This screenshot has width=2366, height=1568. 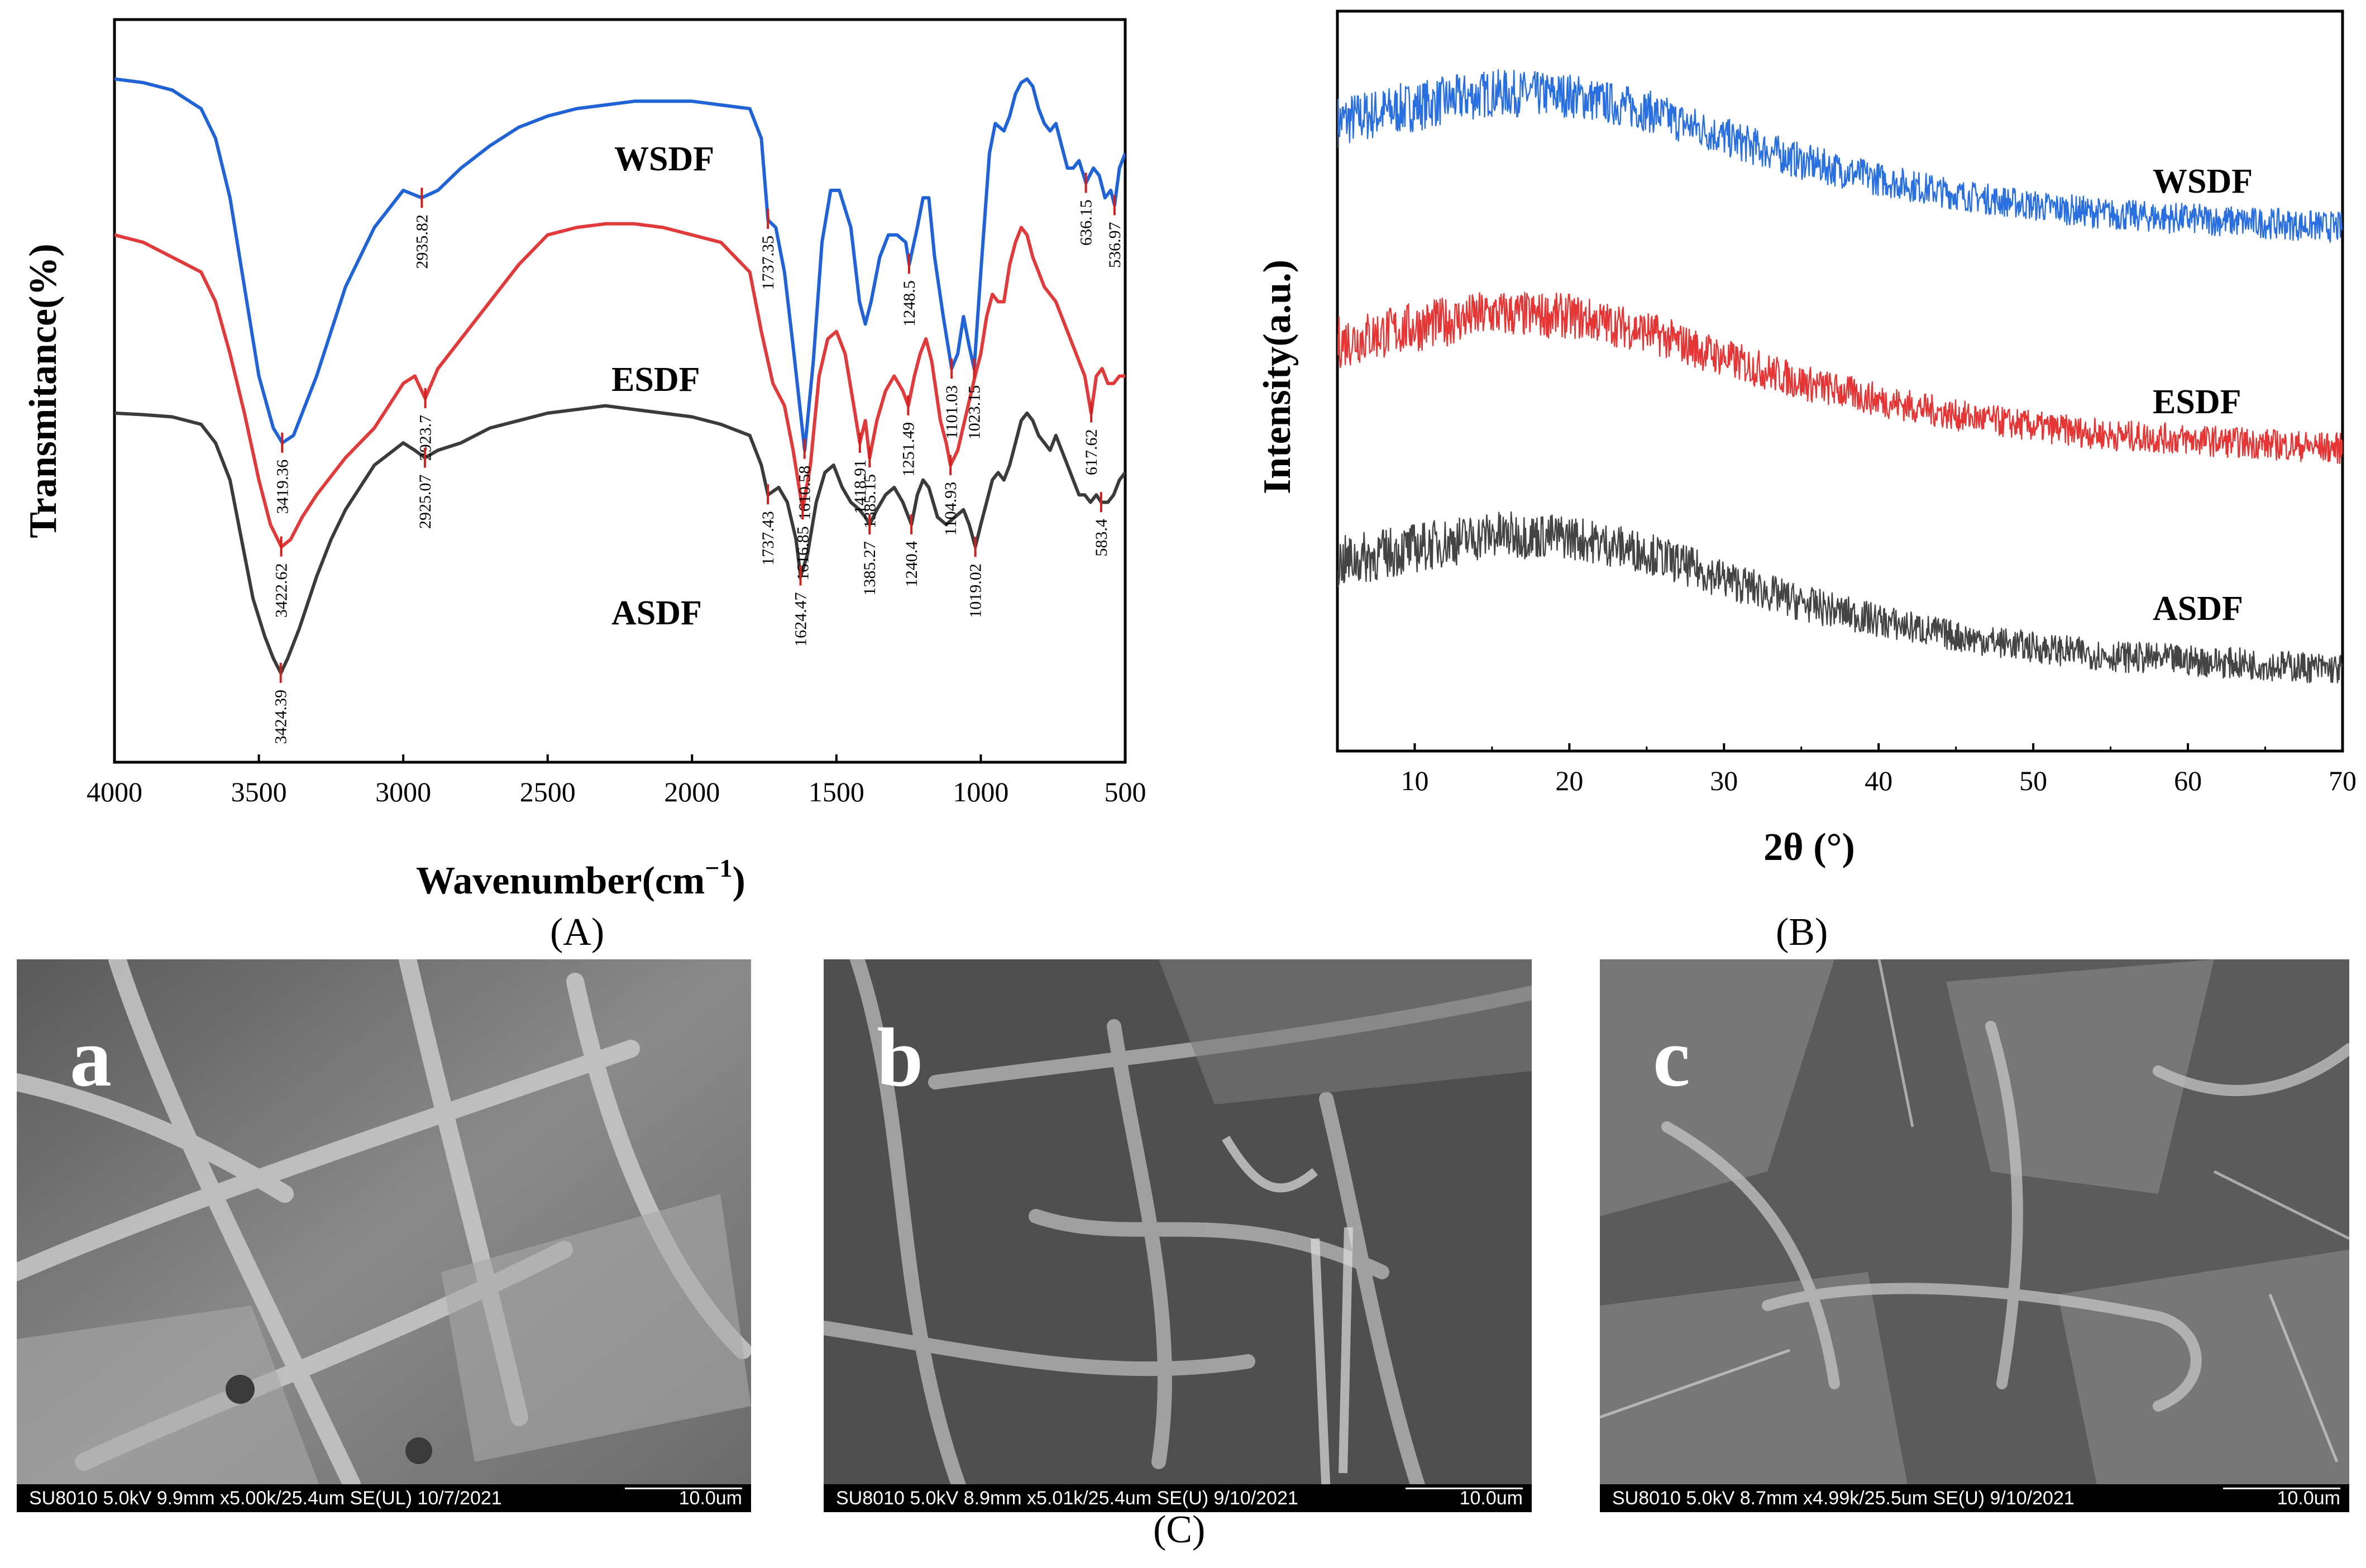 What do you see at coordinates (620, 264) in the screenshot?
I see `ftir-line-wsdf` at bounding box center [620, 264].